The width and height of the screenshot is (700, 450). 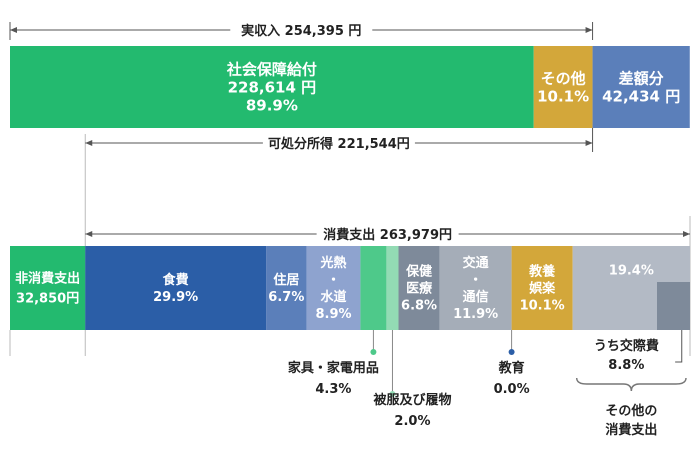 I want to click on label-health-line-0: 保健, so click(x=418, y=272).